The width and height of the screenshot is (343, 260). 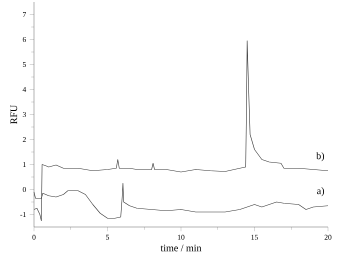 I want to click on x-axis-title: time / min, so click(x=181, y=248).